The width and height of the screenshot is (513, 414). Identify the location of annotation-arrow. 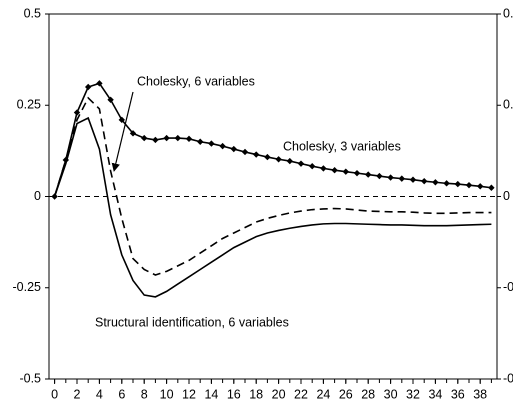
(122, 131).